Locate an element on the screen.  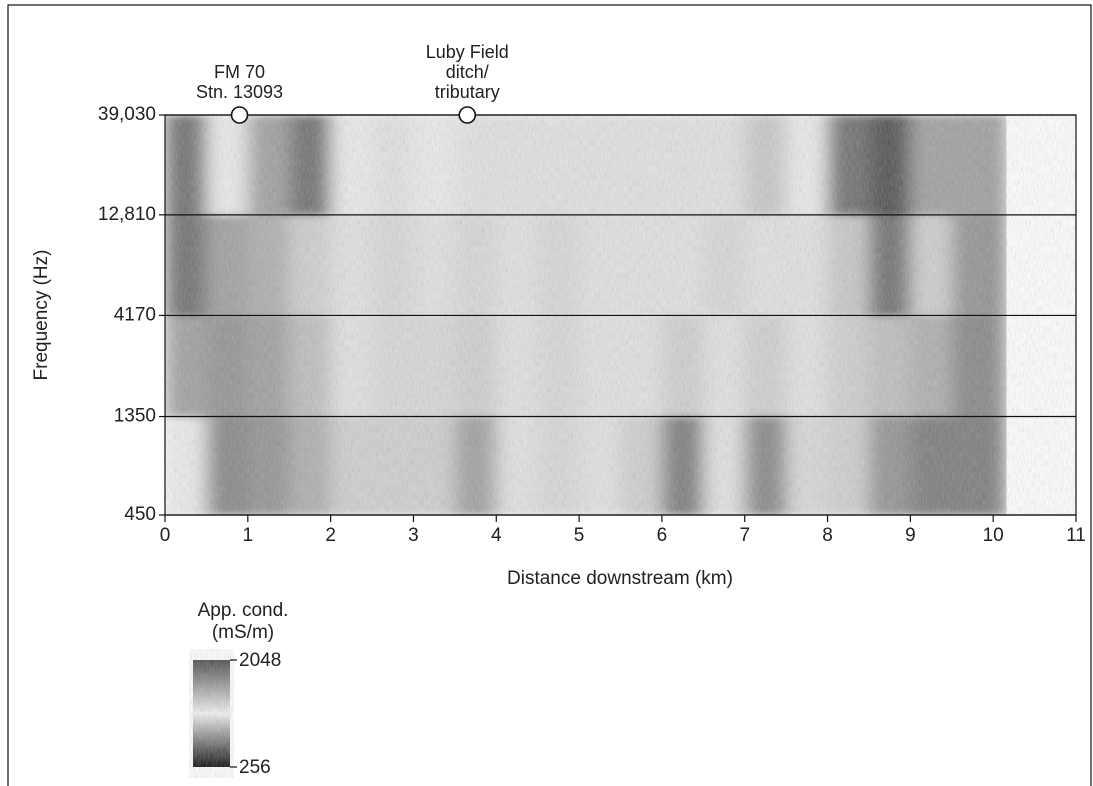
colorbar-grain is located at coordinates (211, 713).